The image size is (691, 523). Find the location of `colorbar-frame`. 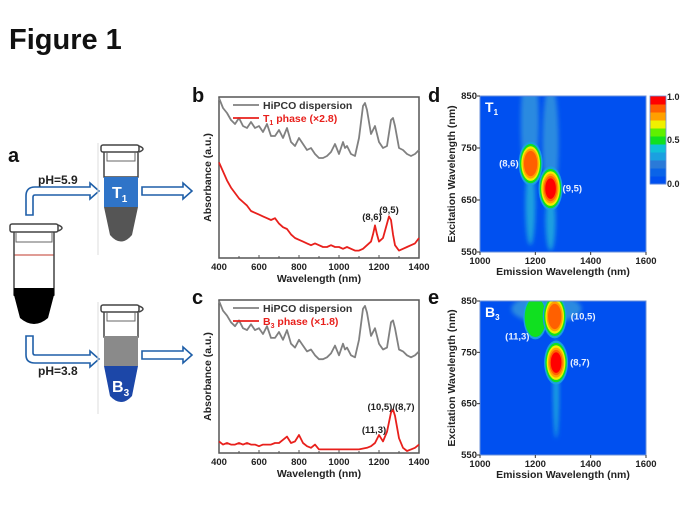

colorbar-frame is located at coordinates (658, 140).